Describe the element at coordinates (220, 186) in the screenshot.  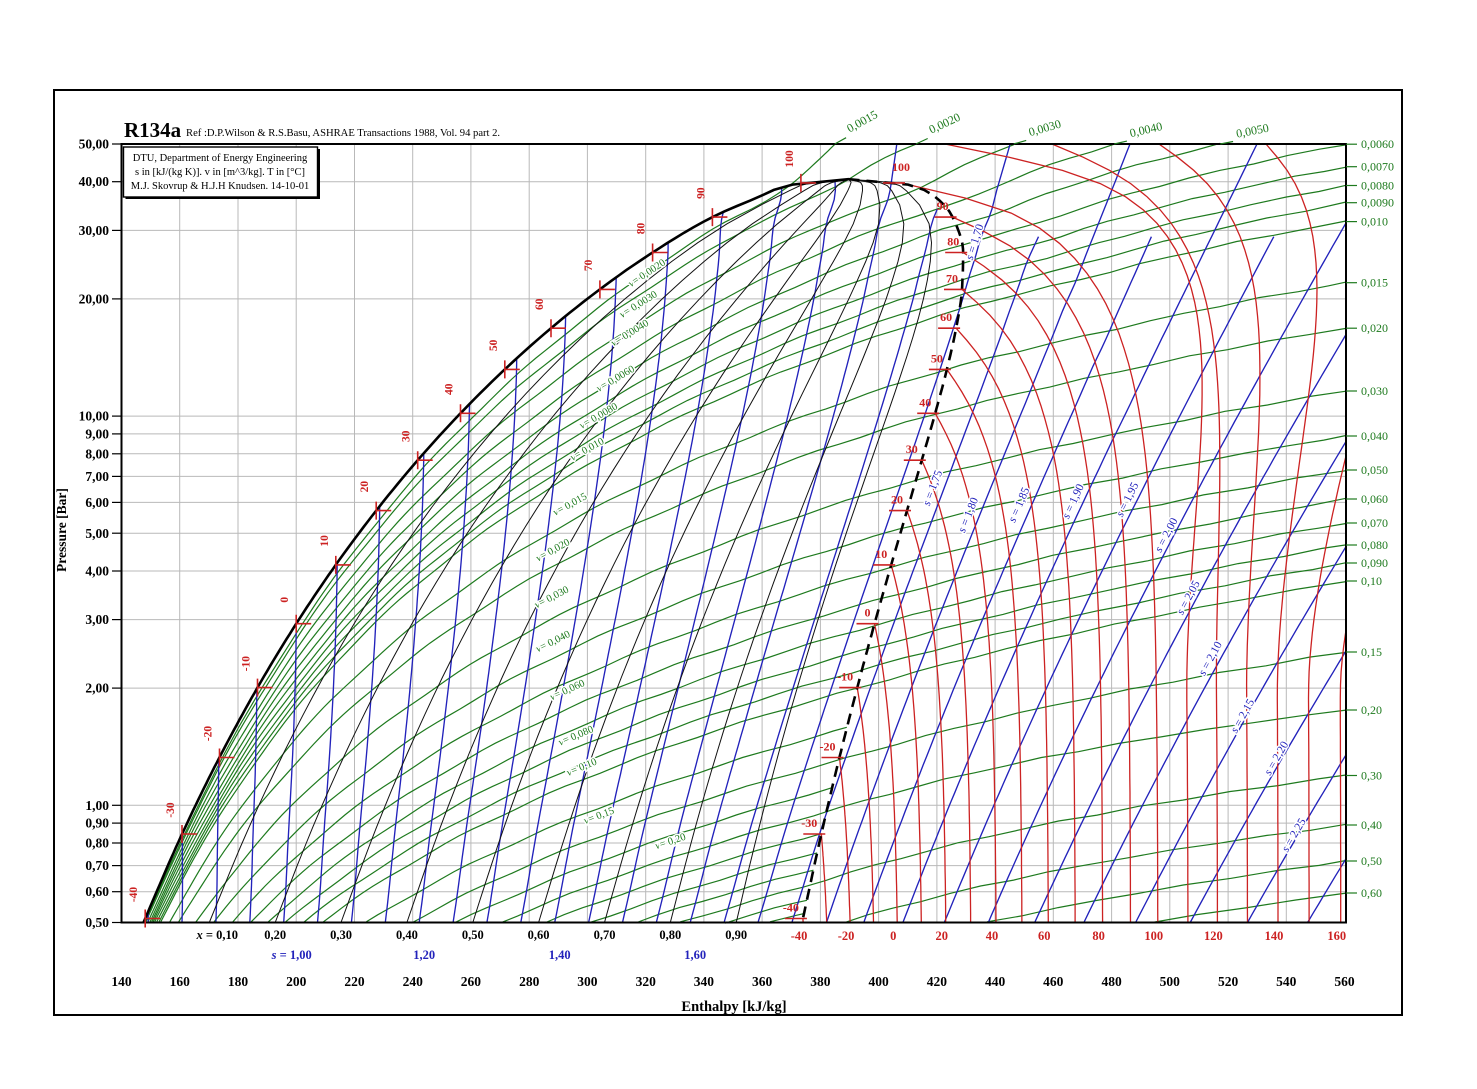
I see `svg-text:M.J. Skovrup & H.J.H Knudsen.: M.J. Skovrup & H.J.H Knudsen. 14-10-01` at that location.